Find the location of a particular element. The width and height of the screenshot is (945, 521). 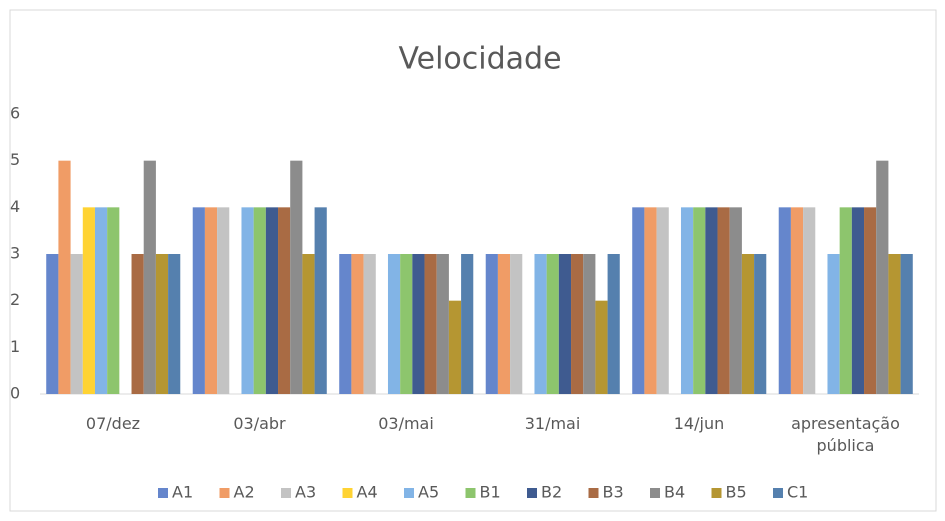

x-tick-label: 14/jun is located at coordinates (699, 423).